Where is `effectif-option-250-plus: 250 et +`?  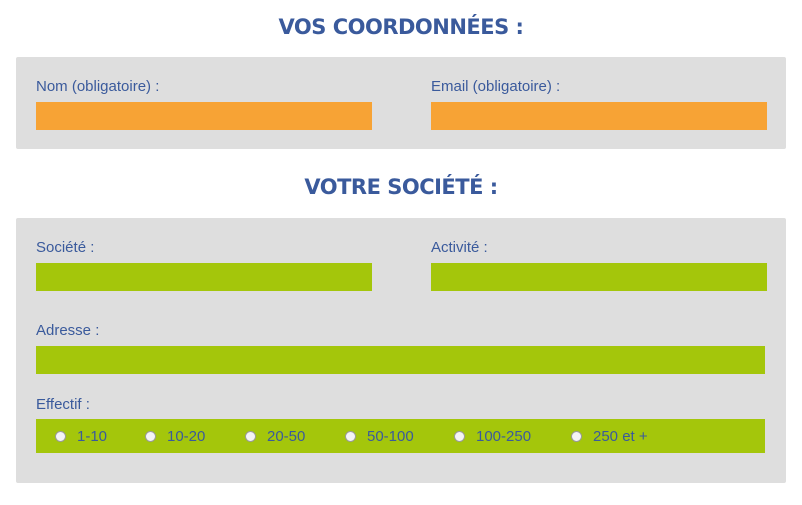 effectif-option-250-plus: 250 et + is located at coordinates (609, 436).